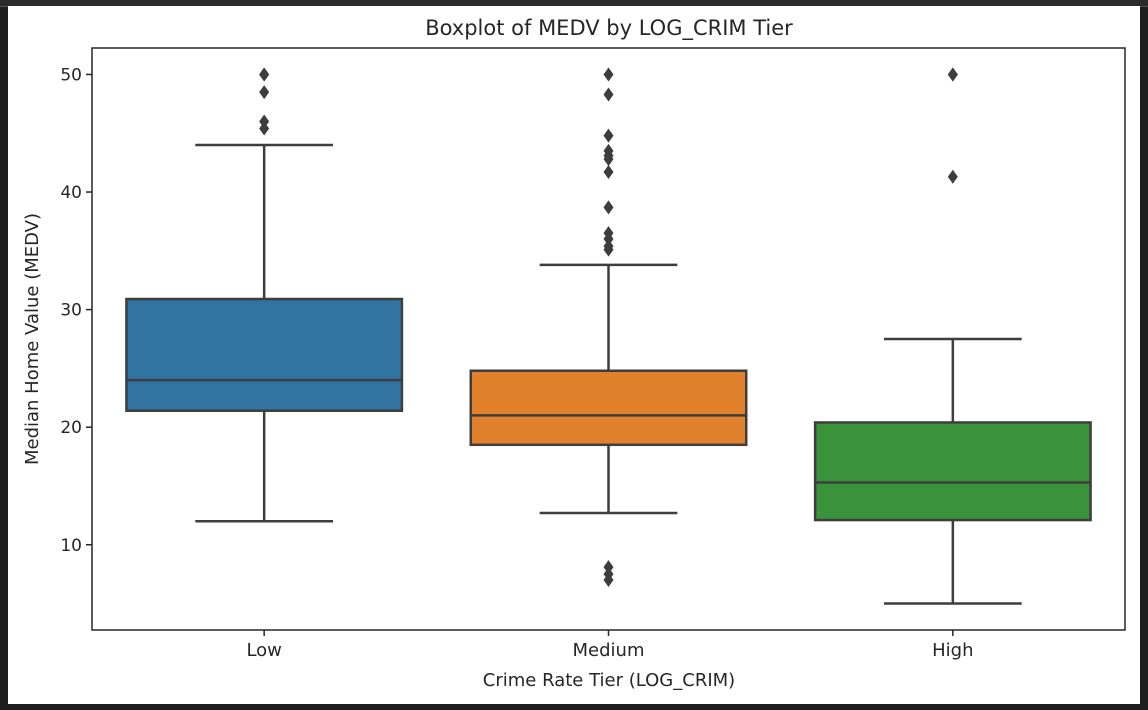 This screenshot has height=710, width=1148. I want to click on y-tick-label: 30, so click(71, 311).